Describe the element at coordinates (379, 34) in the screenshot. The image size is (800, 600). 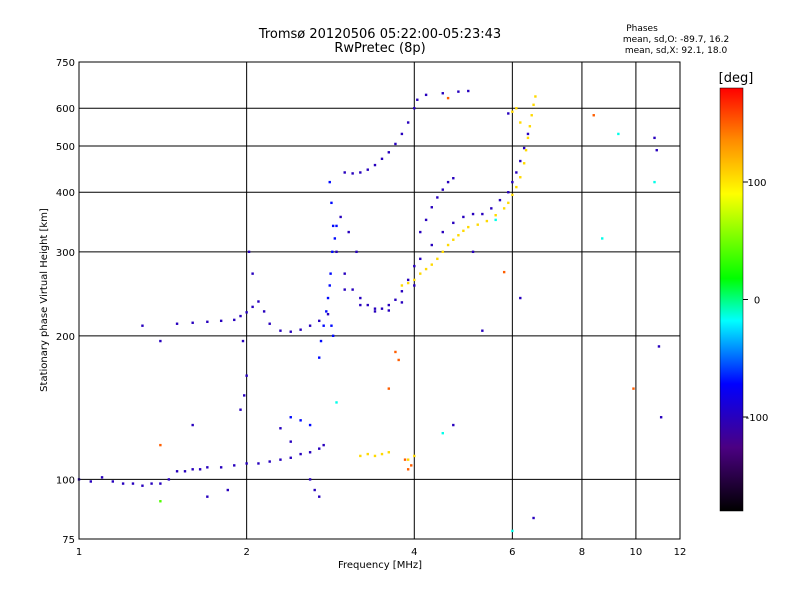
I see `chart-title: Tromsø 20120506 05:22:00-05:23:43` at that location.